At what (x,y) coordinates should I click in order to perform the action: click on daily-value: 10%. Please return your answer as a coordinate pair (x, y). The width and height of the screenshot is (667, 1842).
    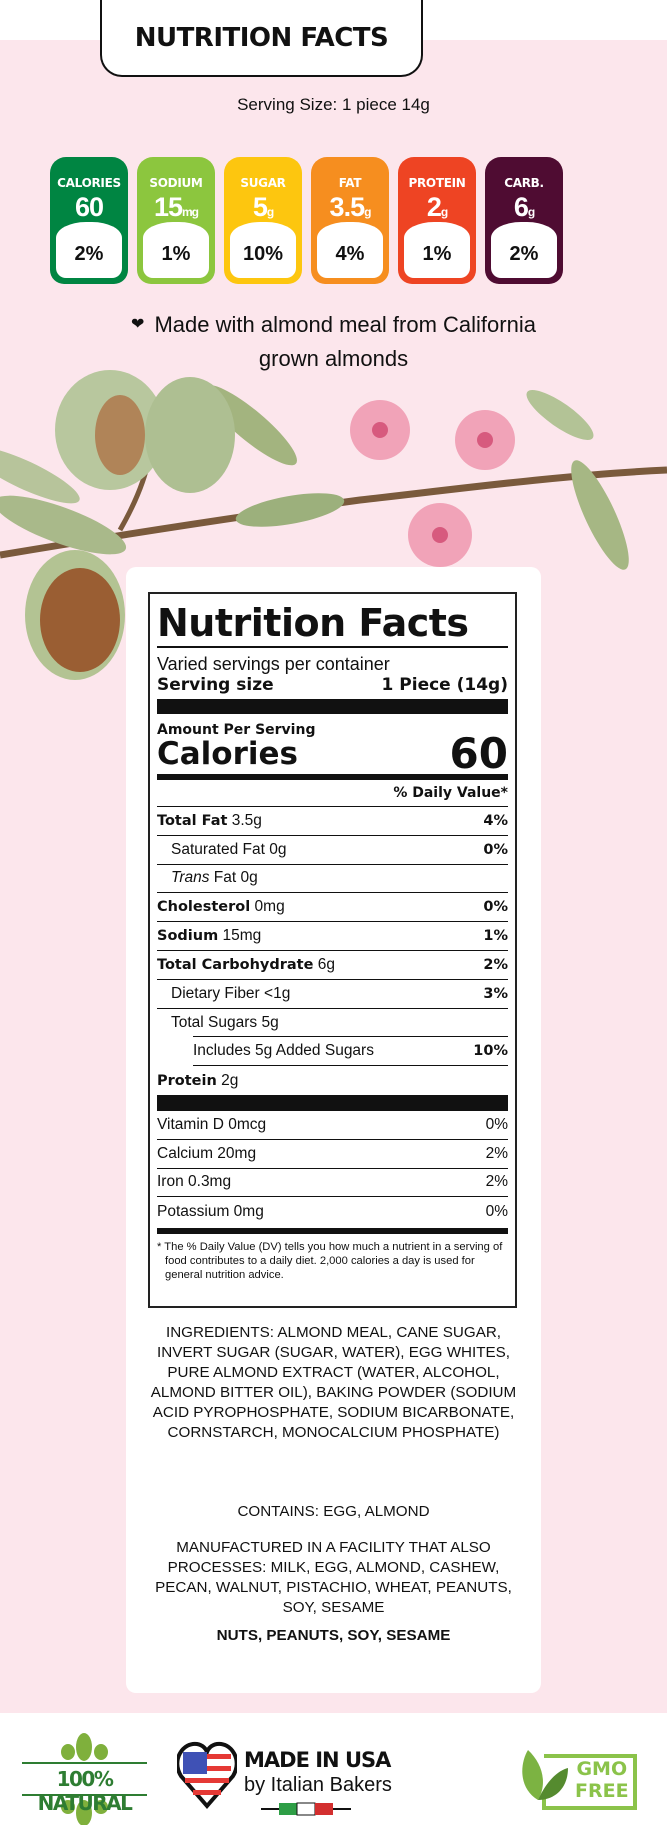
    Looking at the image, I should click on (490, 1051).